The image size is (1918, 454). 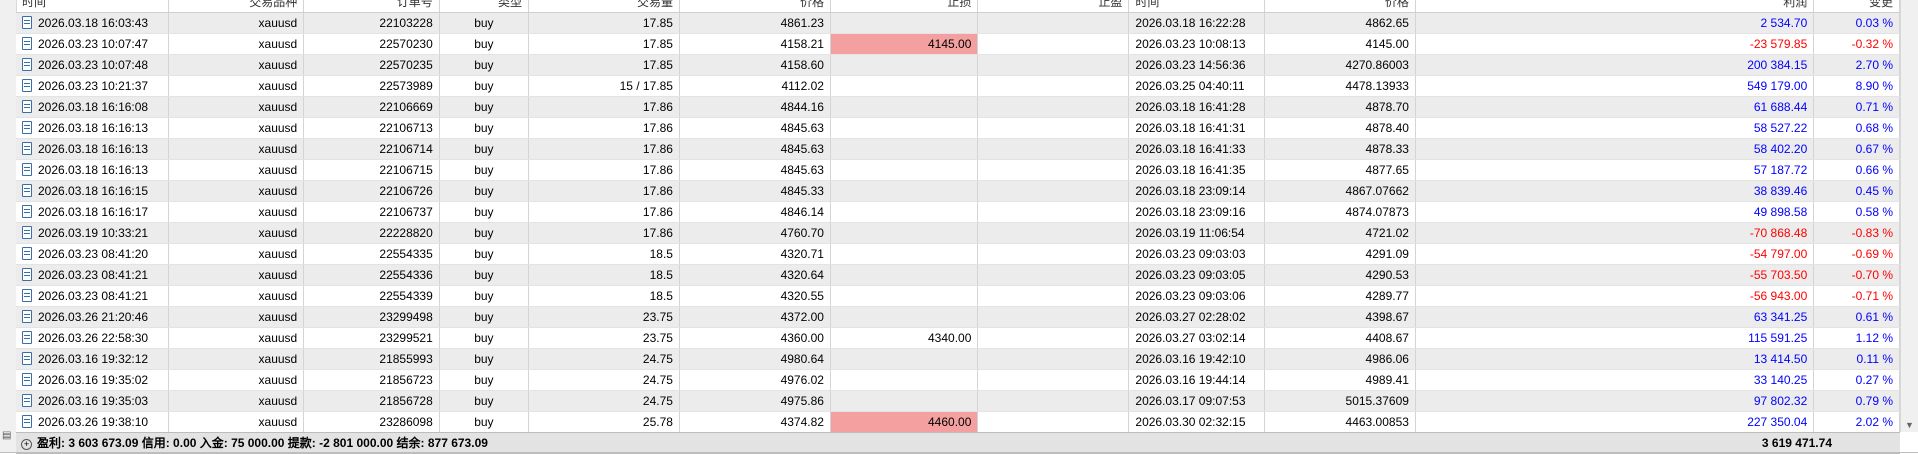 What do you see at coordinates (371, 6) in the screenshot?
I see `header-ticket: 订单号` at bounding box center [371, 6].